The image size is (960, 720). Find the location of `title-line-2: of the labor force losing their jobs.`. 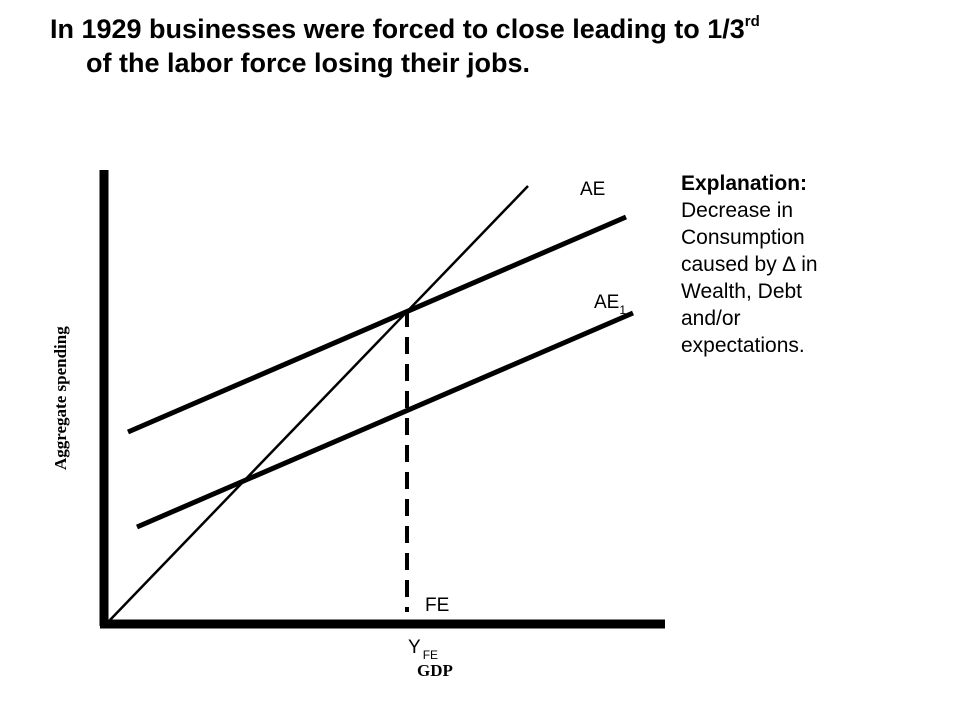

title-line-2: of the labor force losing their jobs. is located at coordinates (308, 63).